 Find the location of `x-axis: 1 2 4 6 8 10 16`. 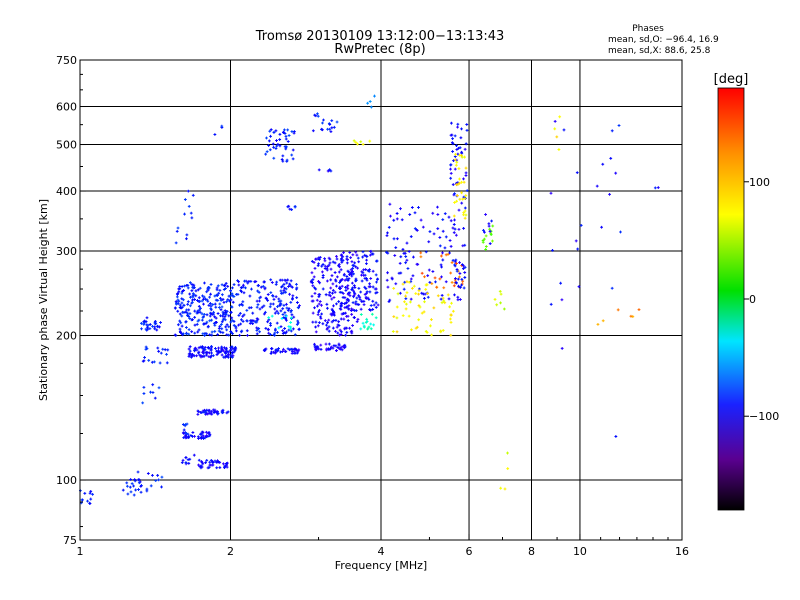

x-axis: 1 2 4 6 8 10 16 is located at coordinates (383, 546).